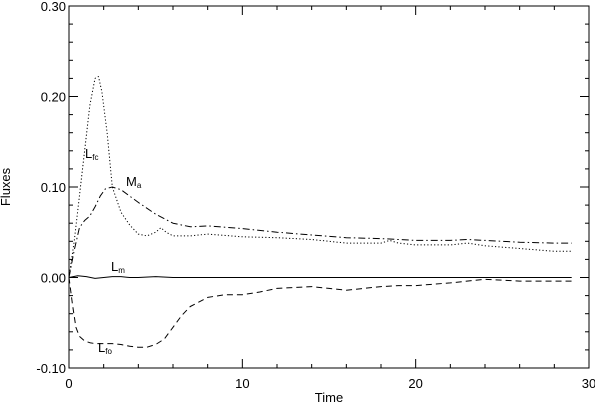 The width and height of the screenshot is (595, 407). Describe the element at coordinates (53, 278) in the screenshot. I see `y-tick-label: 0.00` at that location.